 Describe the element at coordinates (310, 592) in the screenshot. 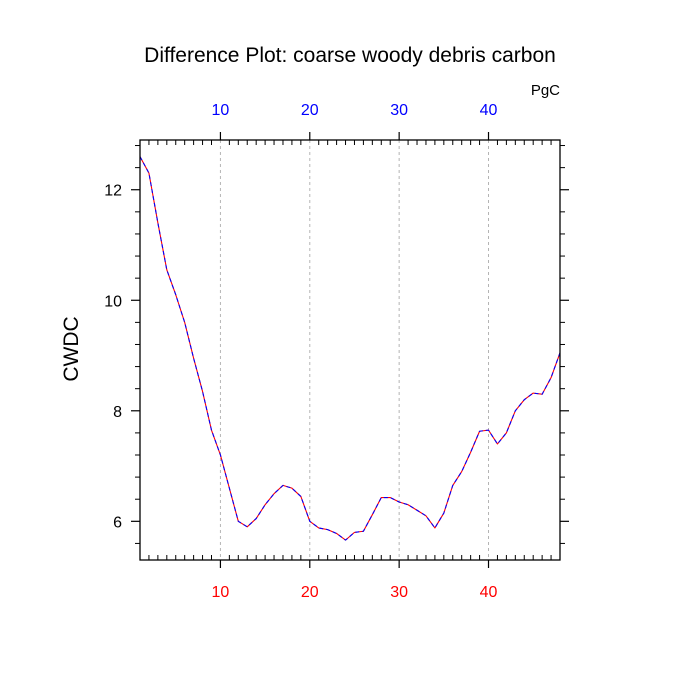

I see `x-tick-label-bottom: 20` at that location.